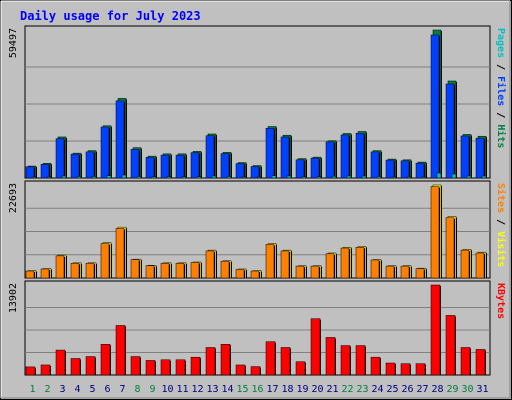 This screenshot has height=400, width=512. Describe the element at coordinates (317, 389) in the screenshot. I see `x-tick-label-20: 20` at that location.